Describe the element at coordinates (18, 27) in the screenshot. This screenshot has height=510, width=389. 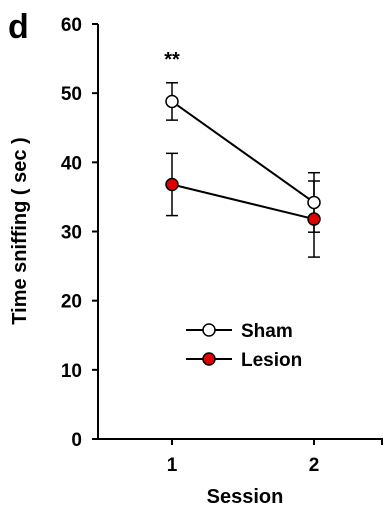
I see `panel-label: d` at that location.